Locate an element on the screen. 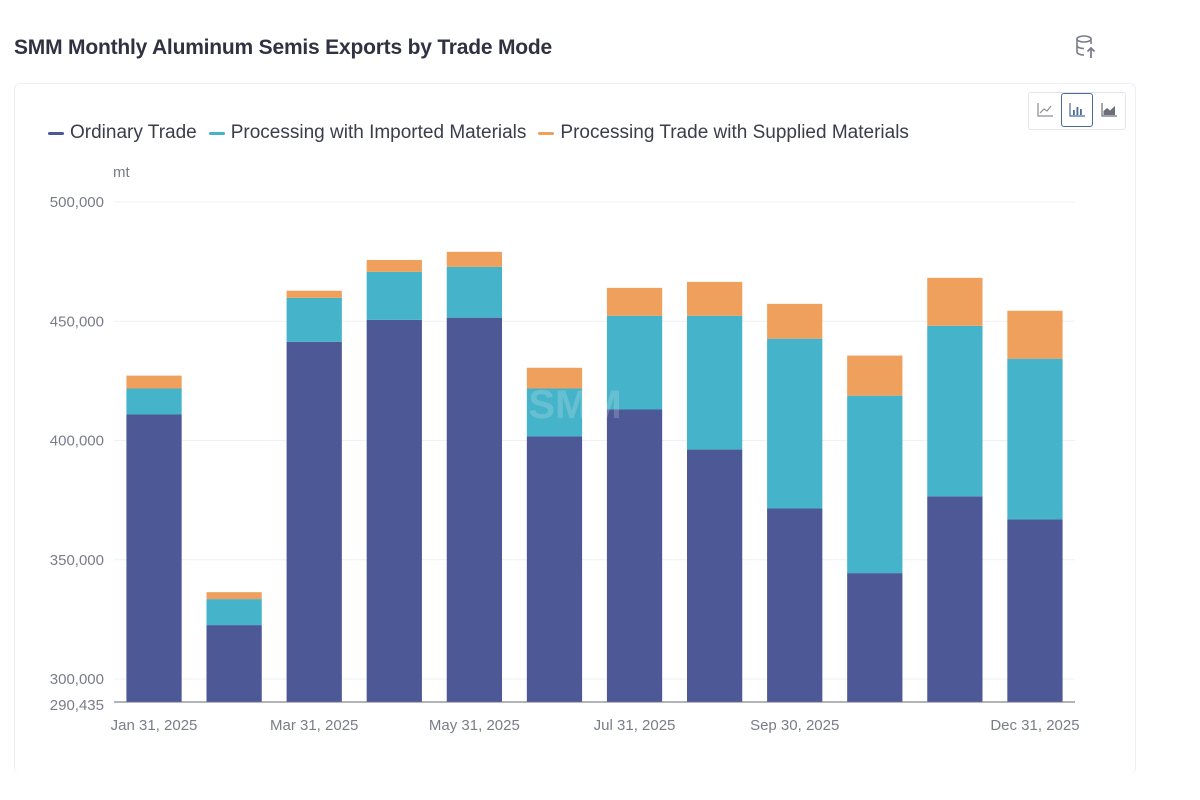  bar-chart-icon is located at coordinates (1077, 110).